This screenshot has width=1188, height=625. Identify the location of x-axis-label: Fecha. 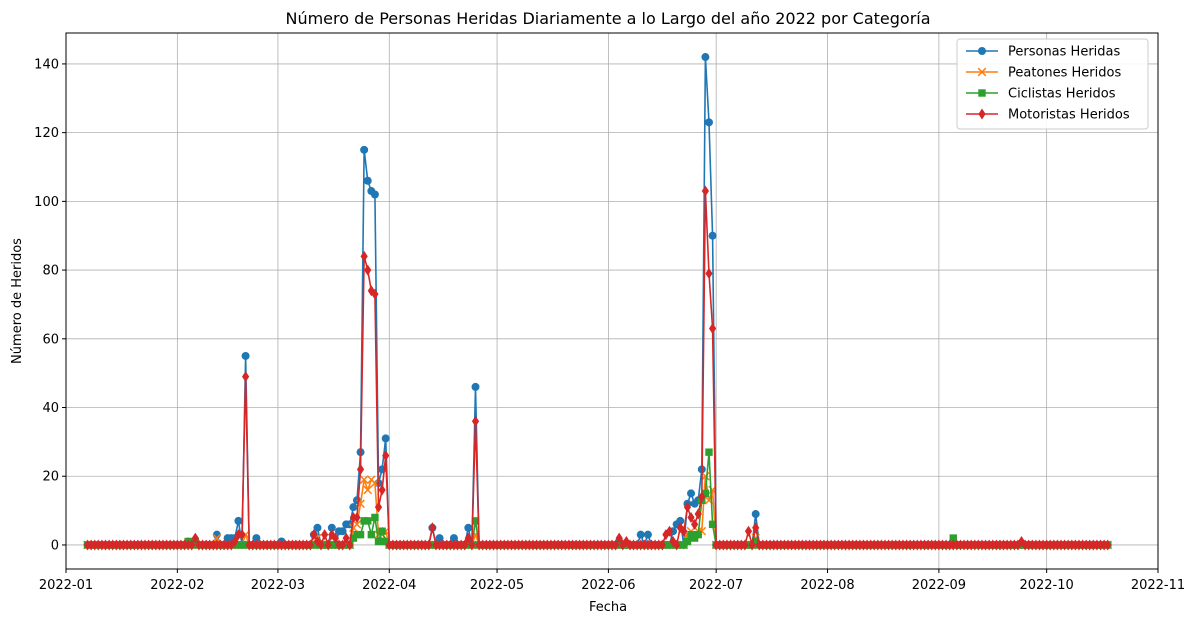
(608, 607).